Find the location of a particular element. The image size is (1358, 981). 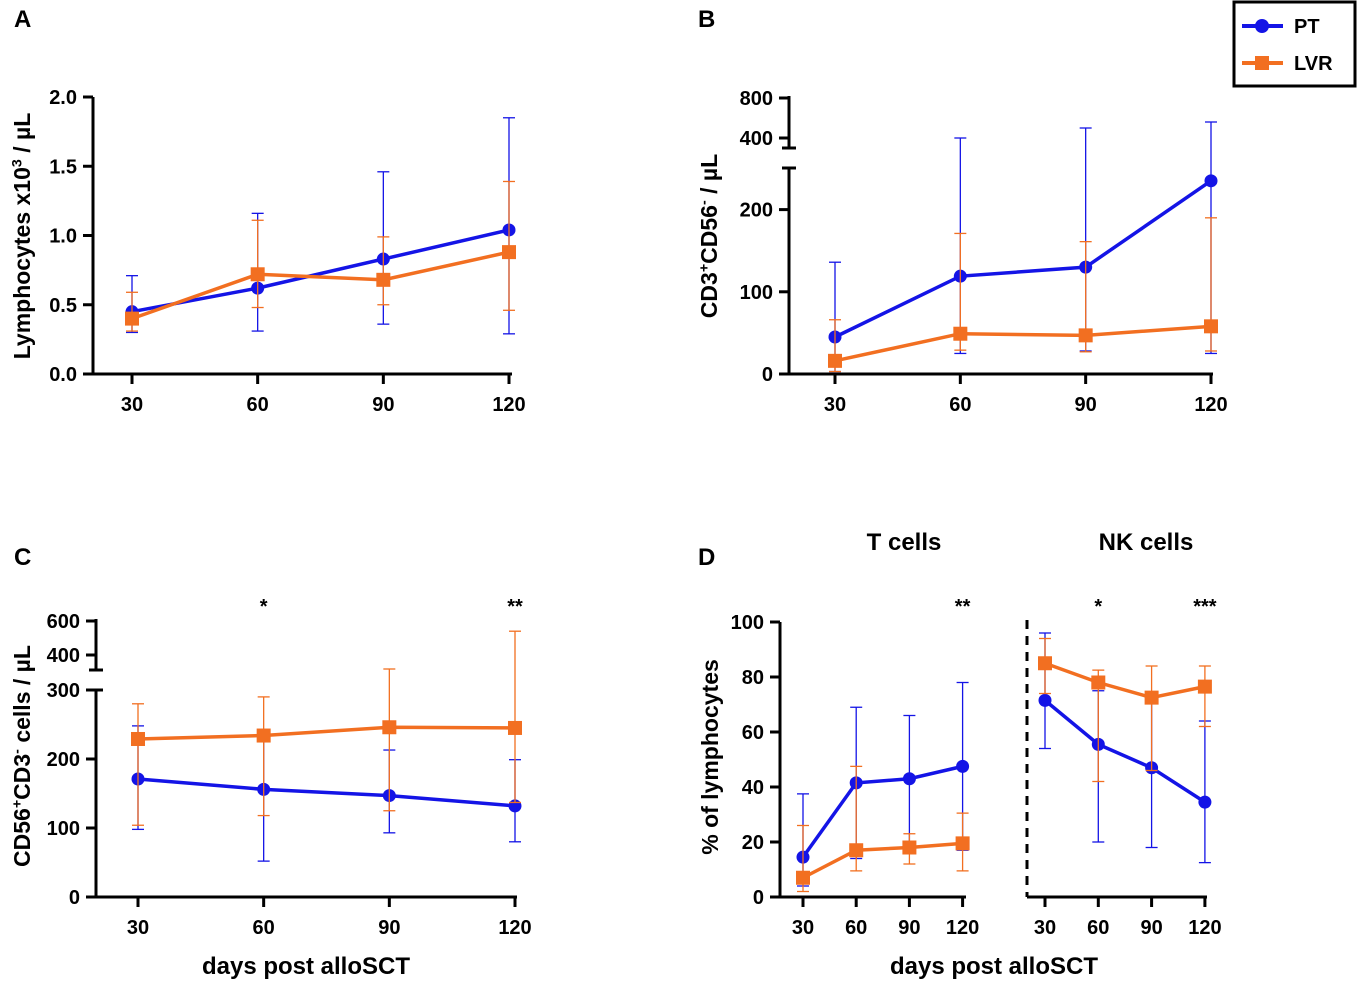

panel-c-significance-marker: ** is located at coordinates (515, 607).